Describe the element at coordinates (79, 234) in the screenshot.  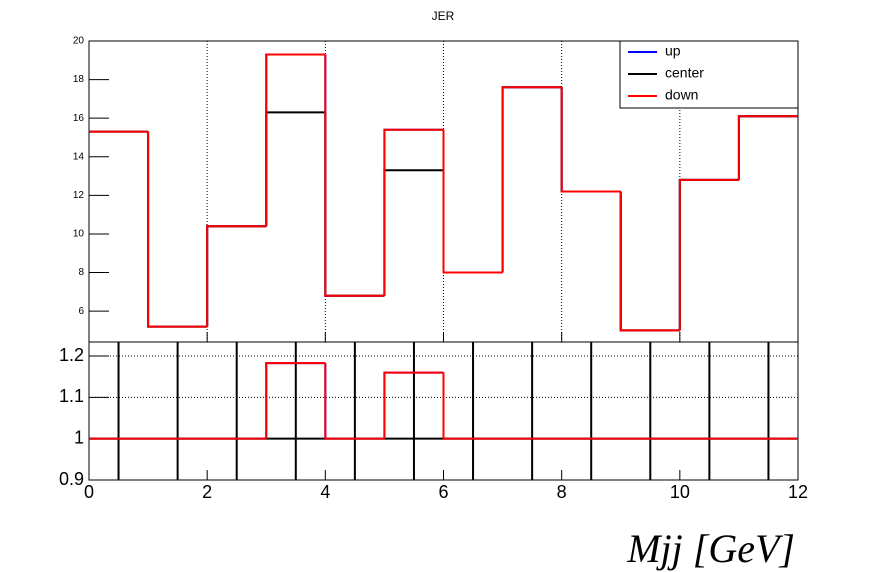
I see `y-tick-label: 10` at that location.